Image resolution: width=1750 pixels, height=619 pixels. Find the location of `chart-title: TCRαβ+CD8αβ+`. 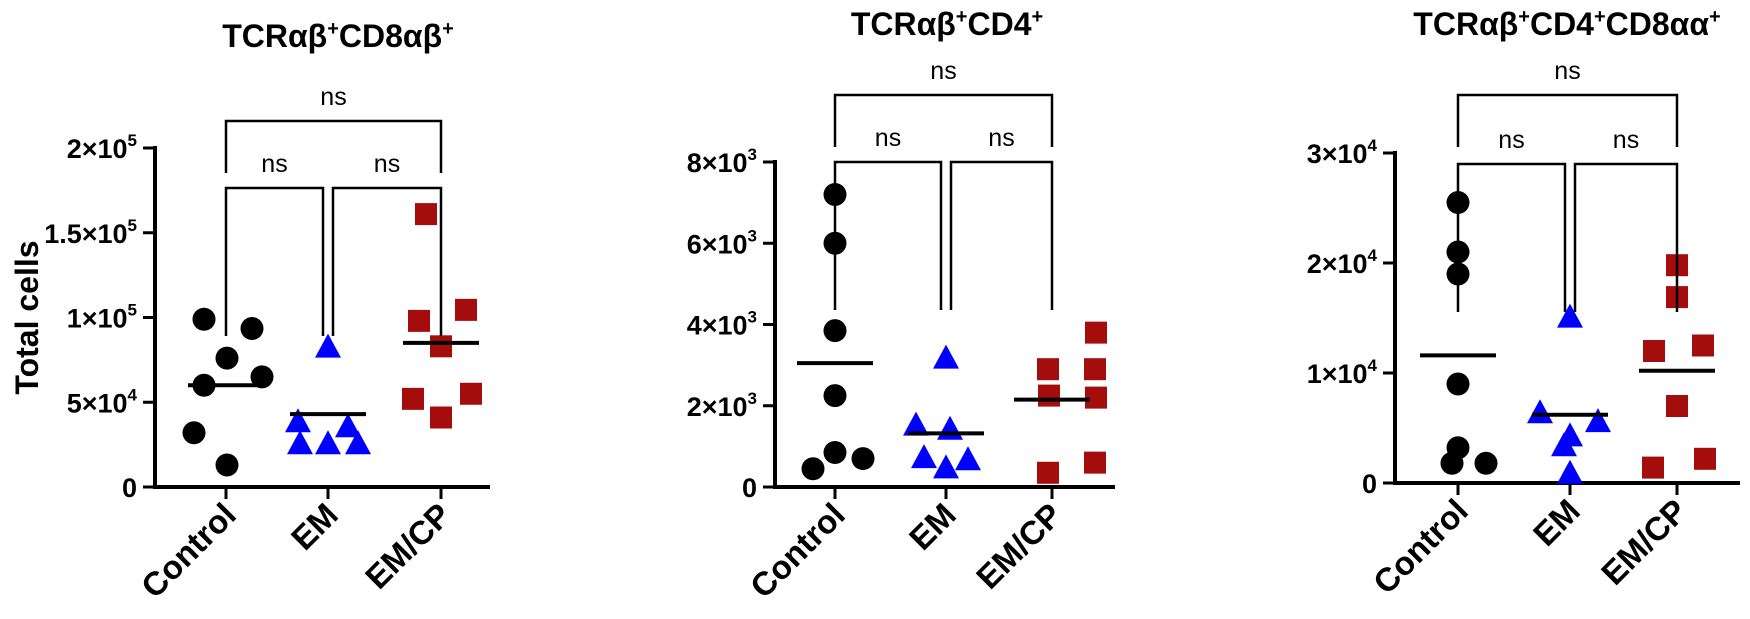

chart-title: TCRαβ+CD8αβ+ is located at coordinates (338, 36).